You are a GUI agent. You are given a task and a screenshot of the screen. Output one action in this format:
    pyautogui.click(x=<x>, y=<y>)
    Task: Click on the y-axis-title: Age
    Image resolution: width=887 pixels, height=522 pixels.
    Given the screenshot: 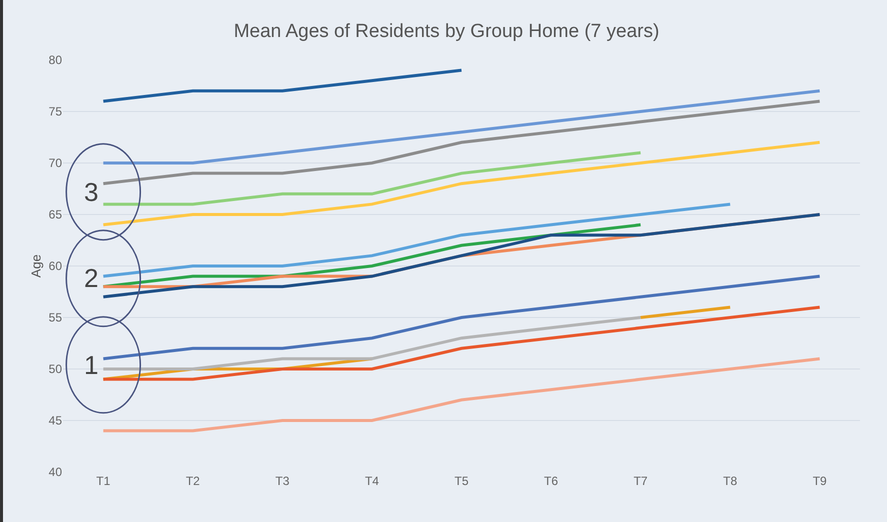 What is the action you would take?
    pyautogui.click(x=36, y=266)
    